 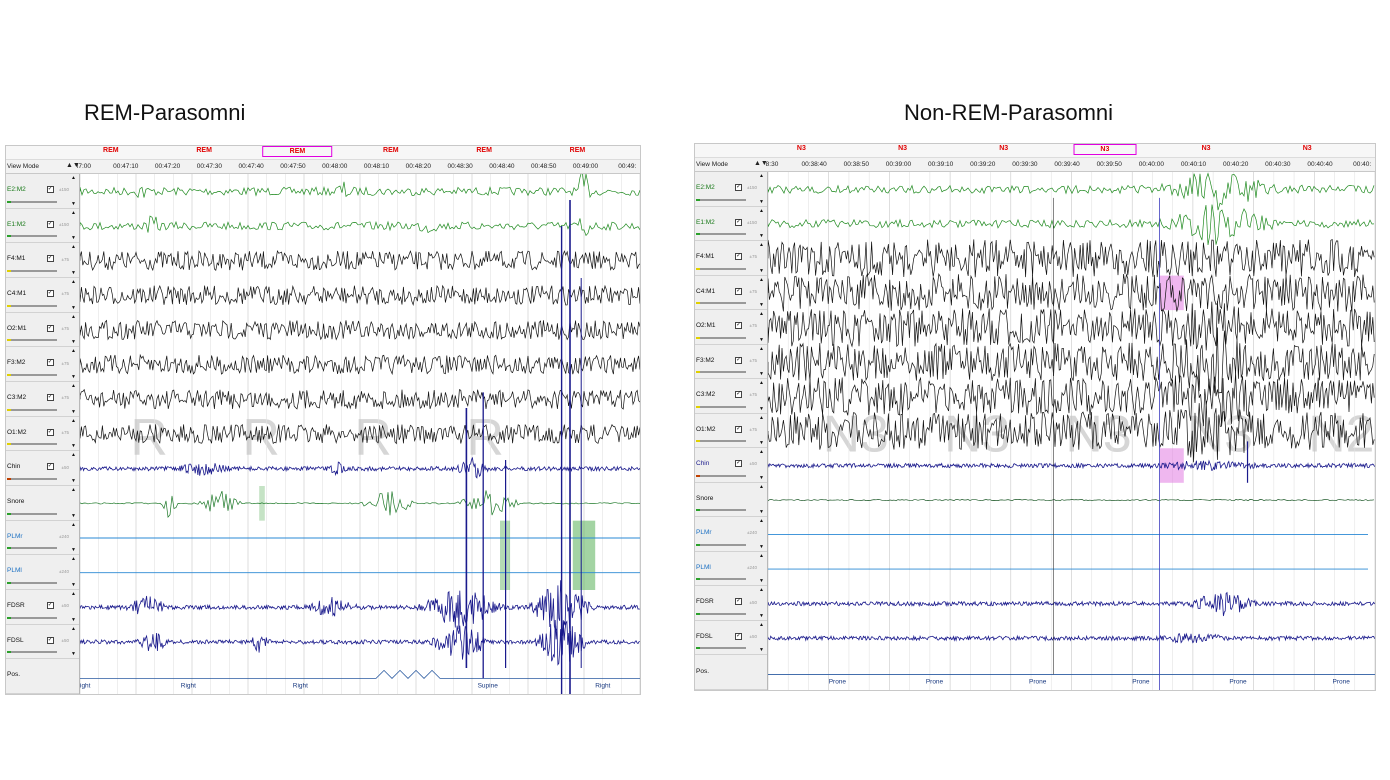 I want to click on channel-row-o1m2: O1:M2 ✓ ±75 ▲ ▼, so click(x=42, y=434).